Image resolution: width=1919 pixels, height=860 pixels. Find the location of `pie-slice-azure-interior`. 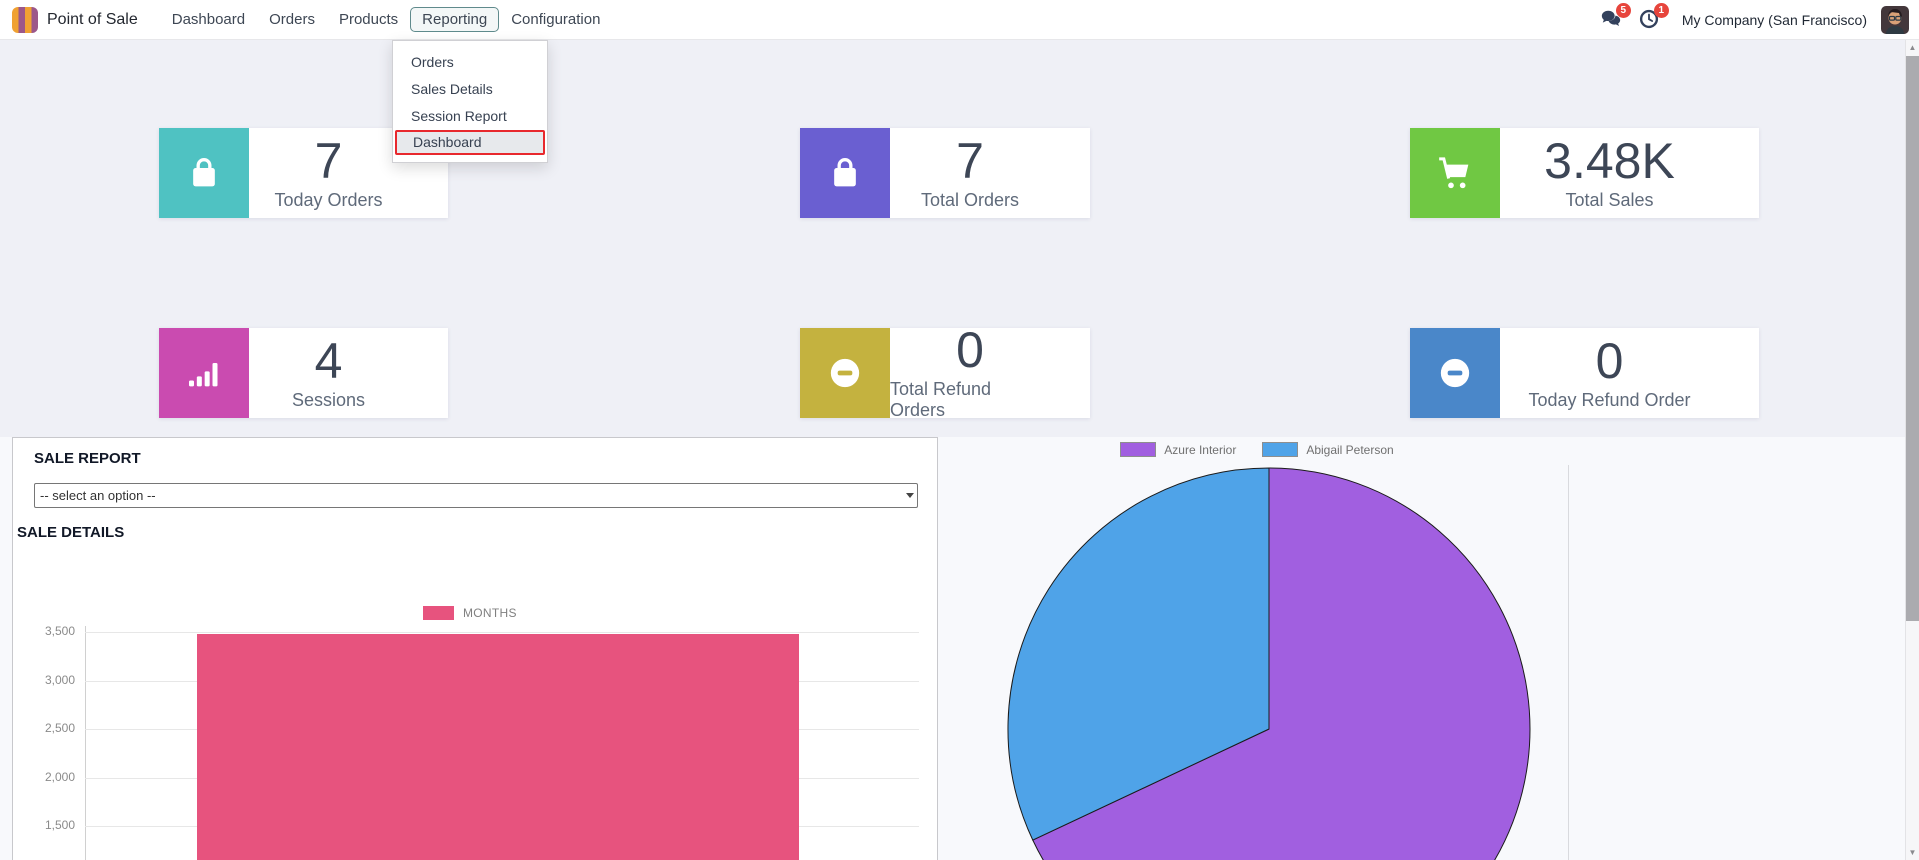

pie-slice-azure-interior is located at coordinates (1281, 663).